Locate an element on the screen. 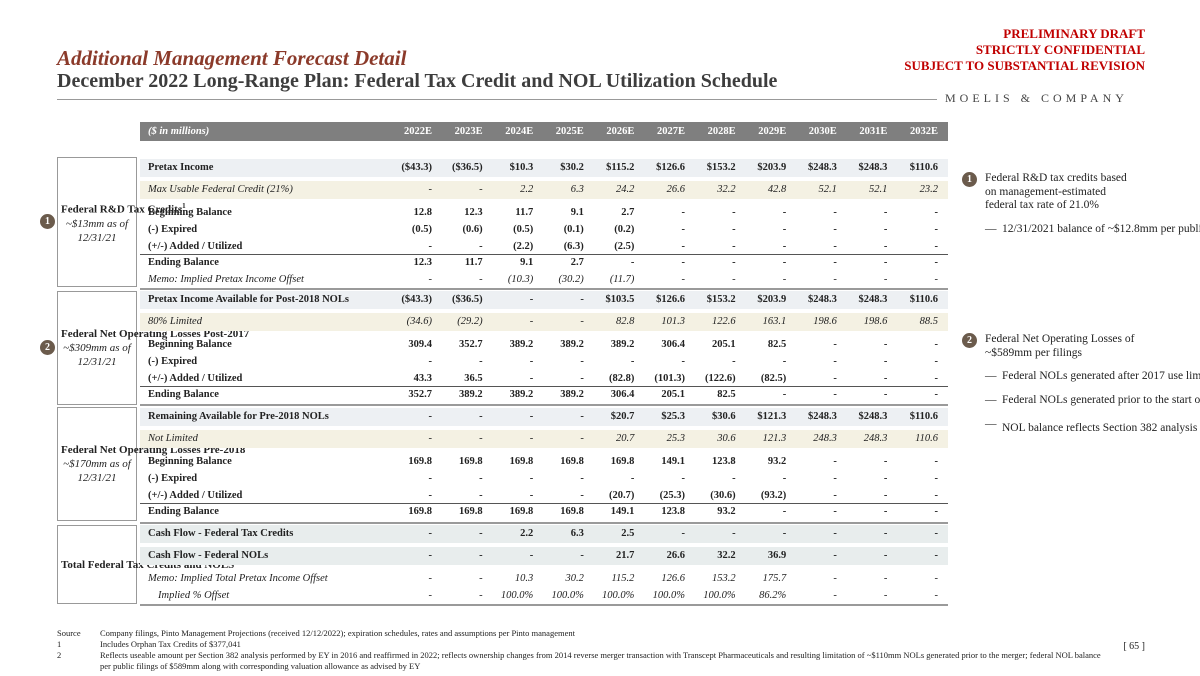 The width and height of the screenshot is (1200, 676). row-label: Max Usable Federal Credit (21%) is located at coordinates (220, 189).